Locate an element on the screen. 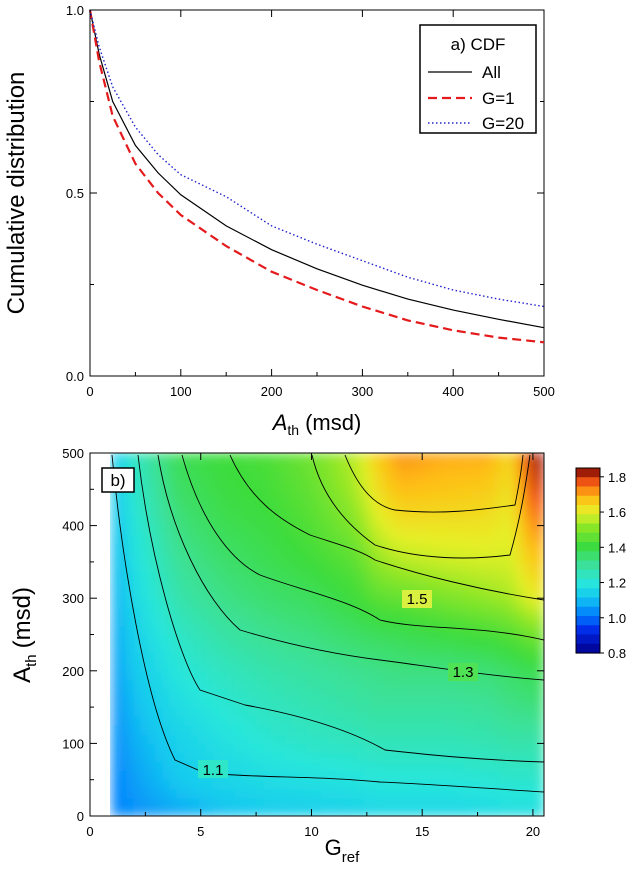  heatmap-panel-label-box is located at coordinates (118, 480).